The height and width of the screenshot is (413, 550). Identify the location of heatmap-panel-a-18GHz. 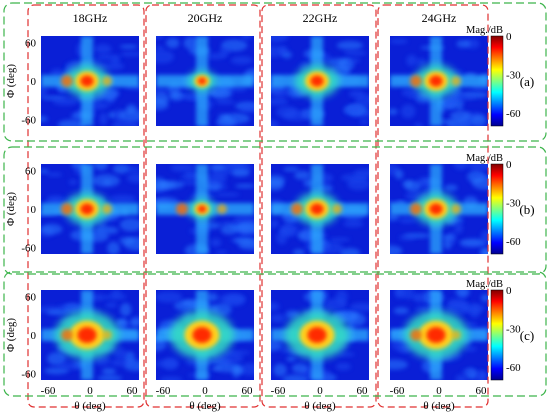
(90, 81).